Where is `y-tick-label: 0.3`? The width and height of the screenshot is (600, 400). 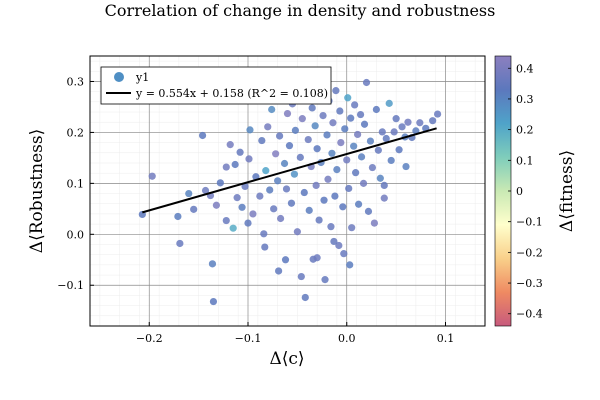
y-tick-label: 0.3 is located at coordinates (76, 81).